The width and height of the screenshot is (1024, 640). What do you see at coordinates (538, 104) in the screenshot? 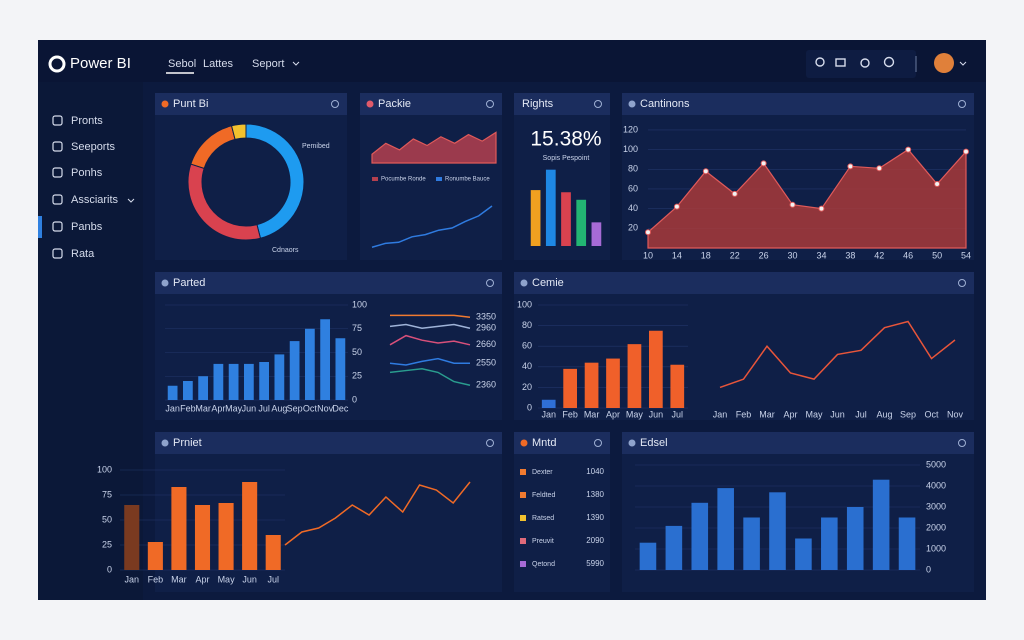
I see `panel-title: Rights` at bounding box center [538, 104].